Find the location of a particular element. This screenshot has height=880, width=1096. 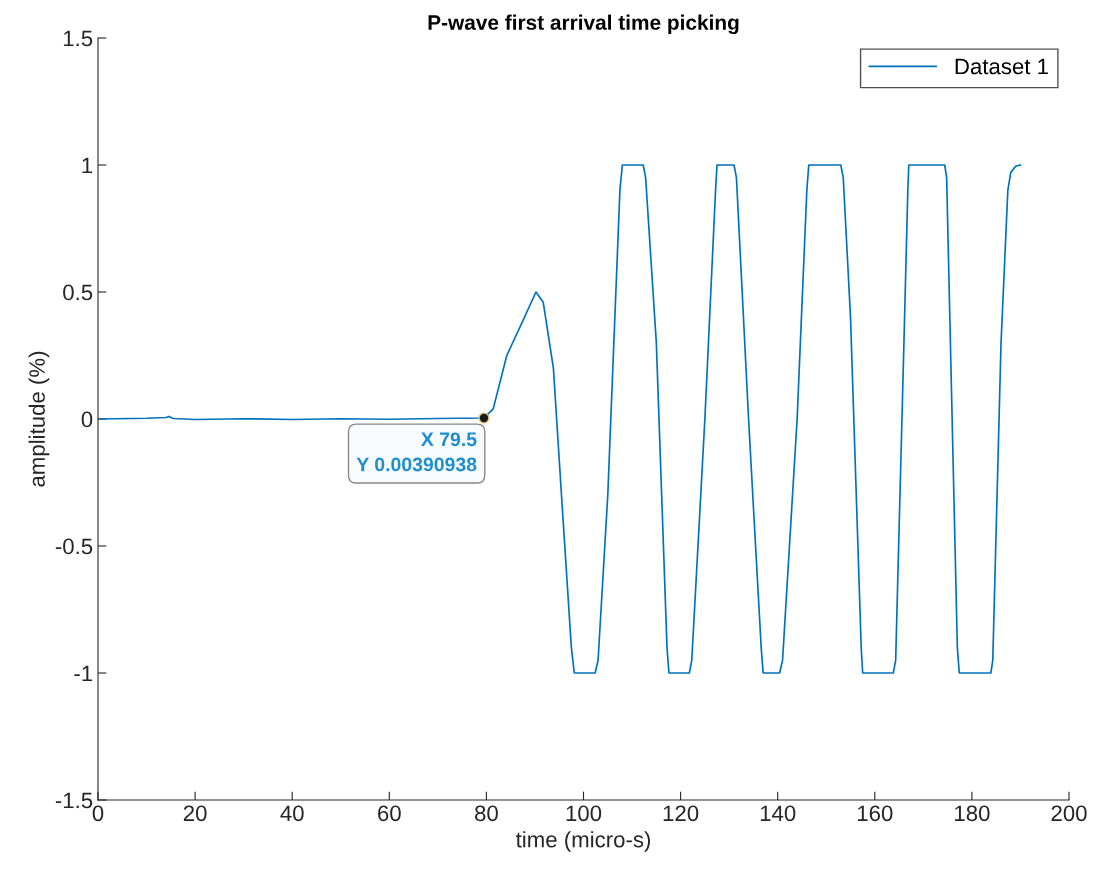

y-tick-label: -0.5 is located at coordinates (74, 546).